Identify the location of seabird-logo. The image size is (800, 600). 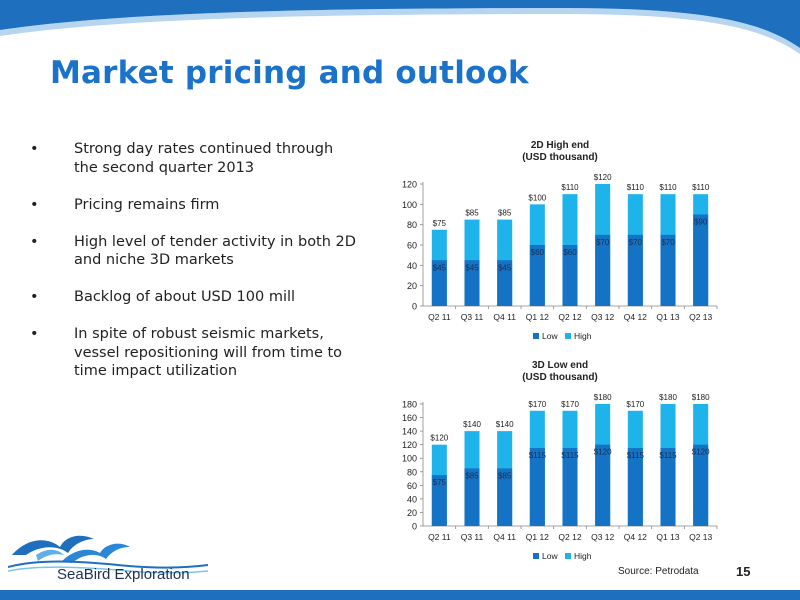
(108, 554).